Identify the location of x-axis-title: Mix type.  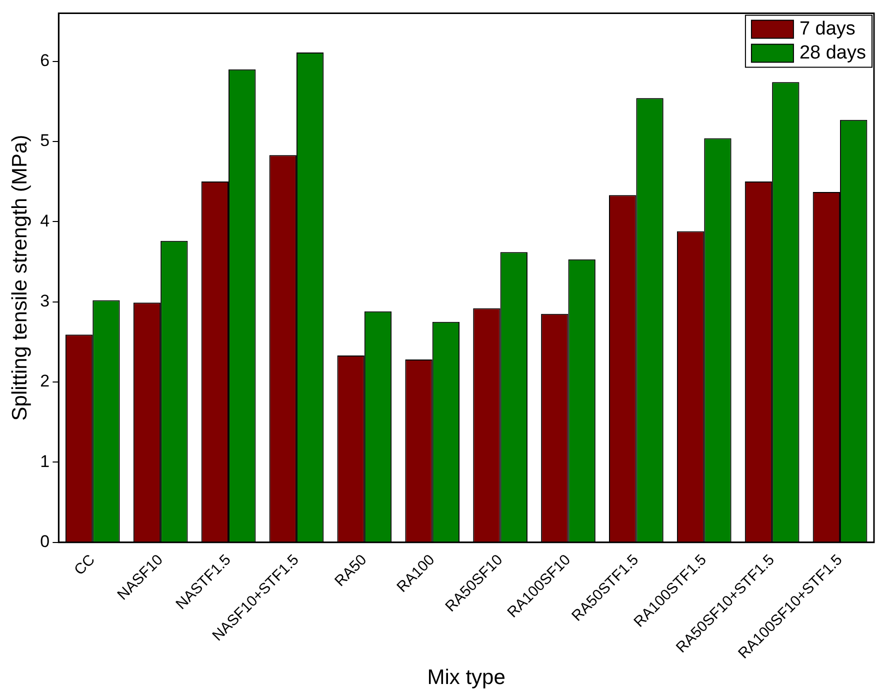
(466, 678).